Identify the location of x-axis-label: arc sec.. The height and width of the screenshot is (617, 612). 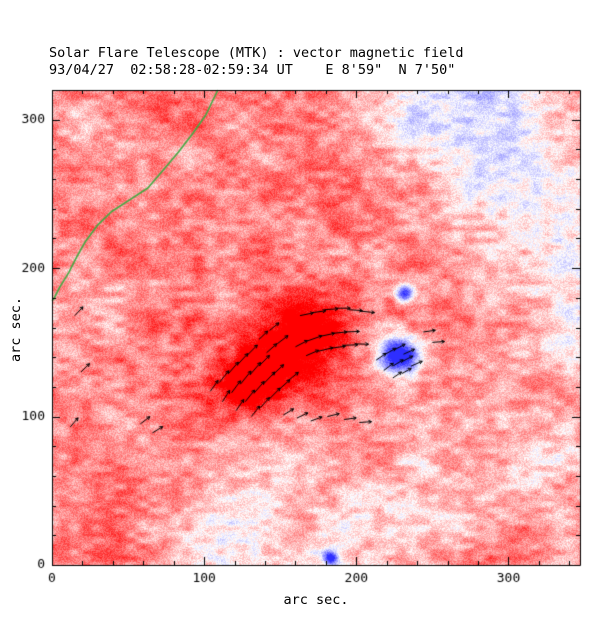
(316, 600).